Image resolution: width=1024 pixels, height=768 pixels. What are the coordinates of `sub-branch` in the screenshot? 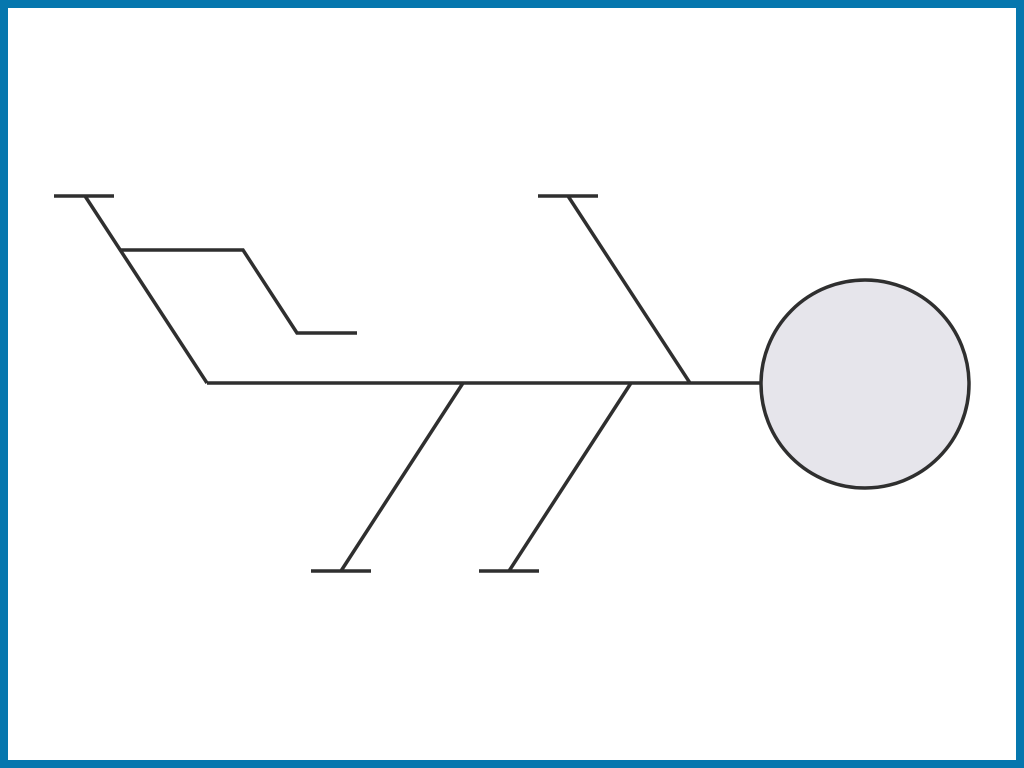 It's located at (238, 291).